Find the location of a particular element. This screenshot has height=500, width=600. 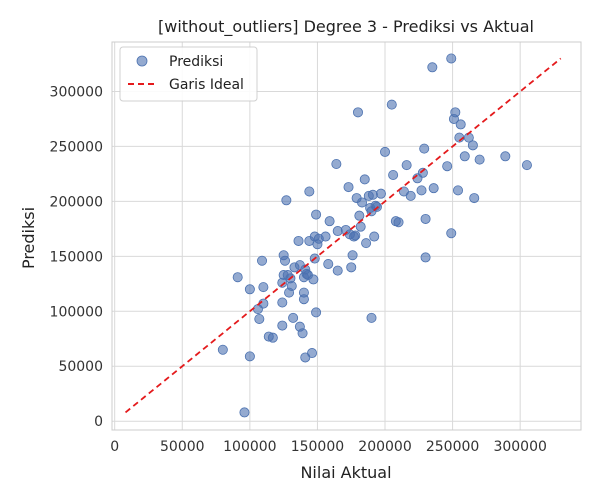

legend: Prediksi Garis Ideal is located at coordinates (188, 74).